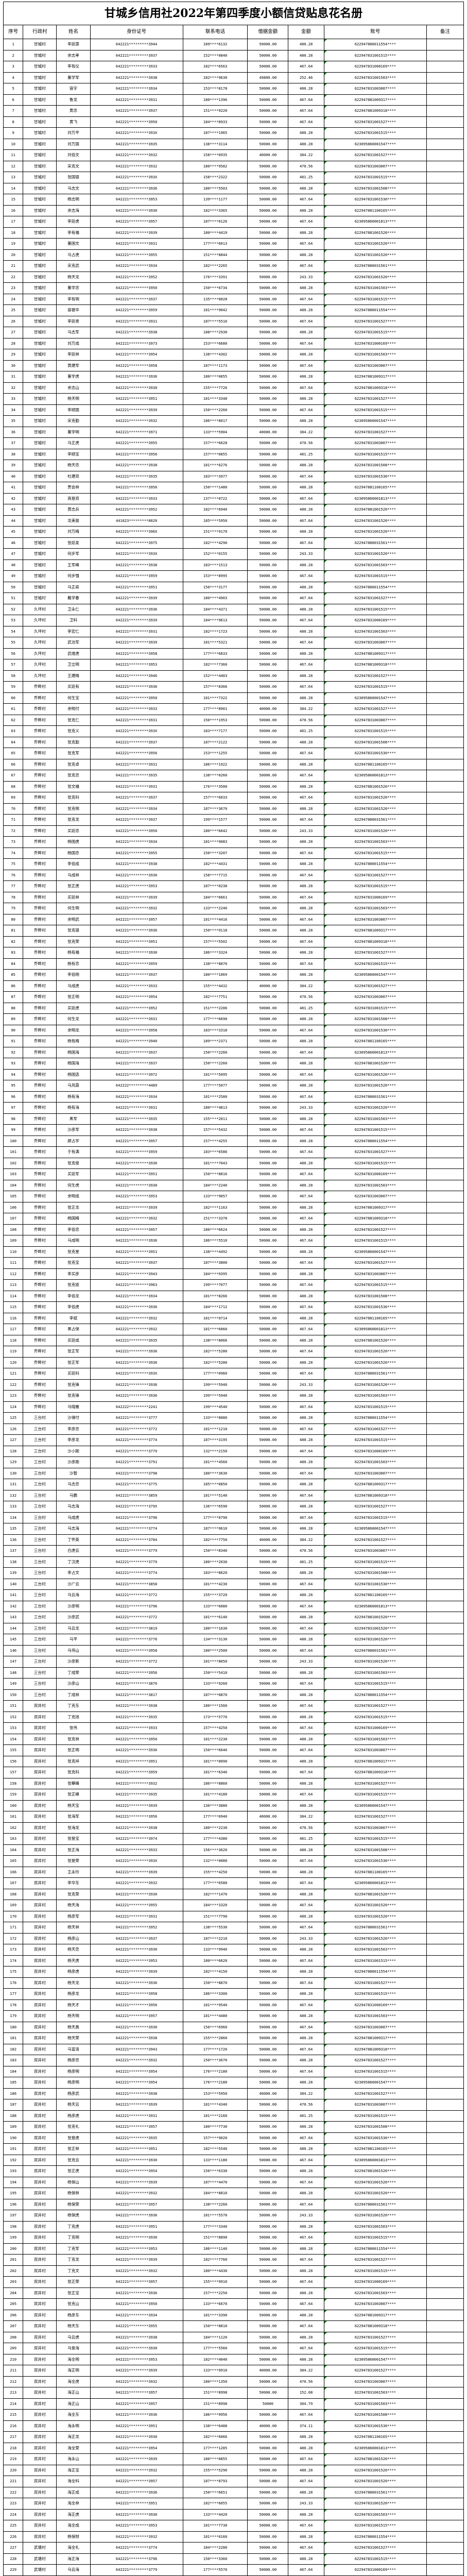 The width and height of the screenshot is (467, 2576). What do you see at coordinates (215, 510) in the screenshot?
I see `cell-phone: 182****6940` at bounding box center [215, 510].